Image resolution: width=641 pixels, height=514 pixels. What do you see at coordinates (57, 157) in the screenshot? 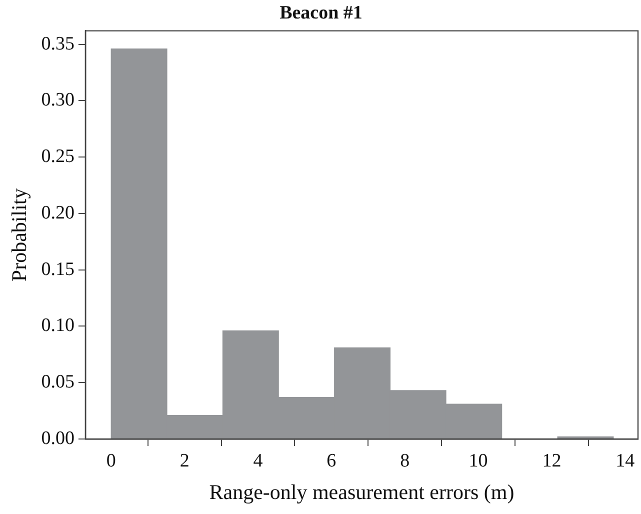
I see `y-tick-label: 0.25` at bounding box center [57, 157].